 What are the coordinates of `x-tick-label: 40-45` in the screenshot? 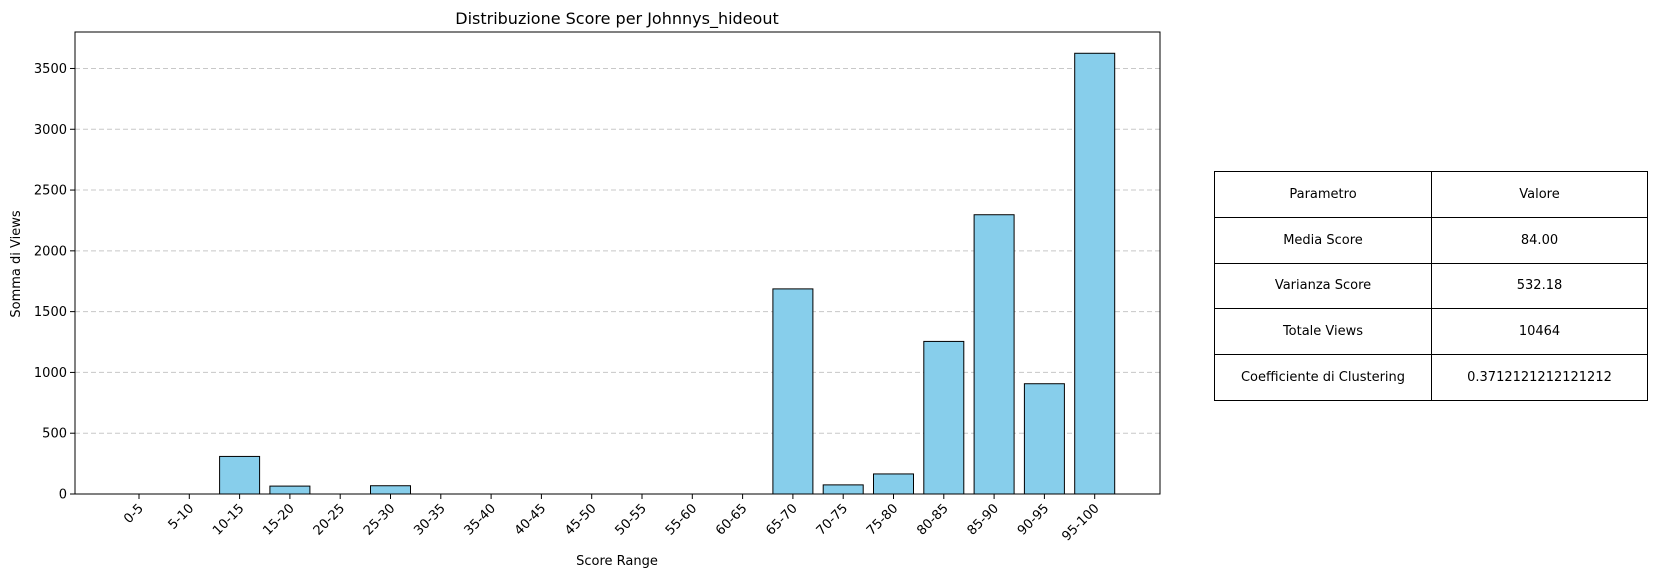 It's located at (530, 519).